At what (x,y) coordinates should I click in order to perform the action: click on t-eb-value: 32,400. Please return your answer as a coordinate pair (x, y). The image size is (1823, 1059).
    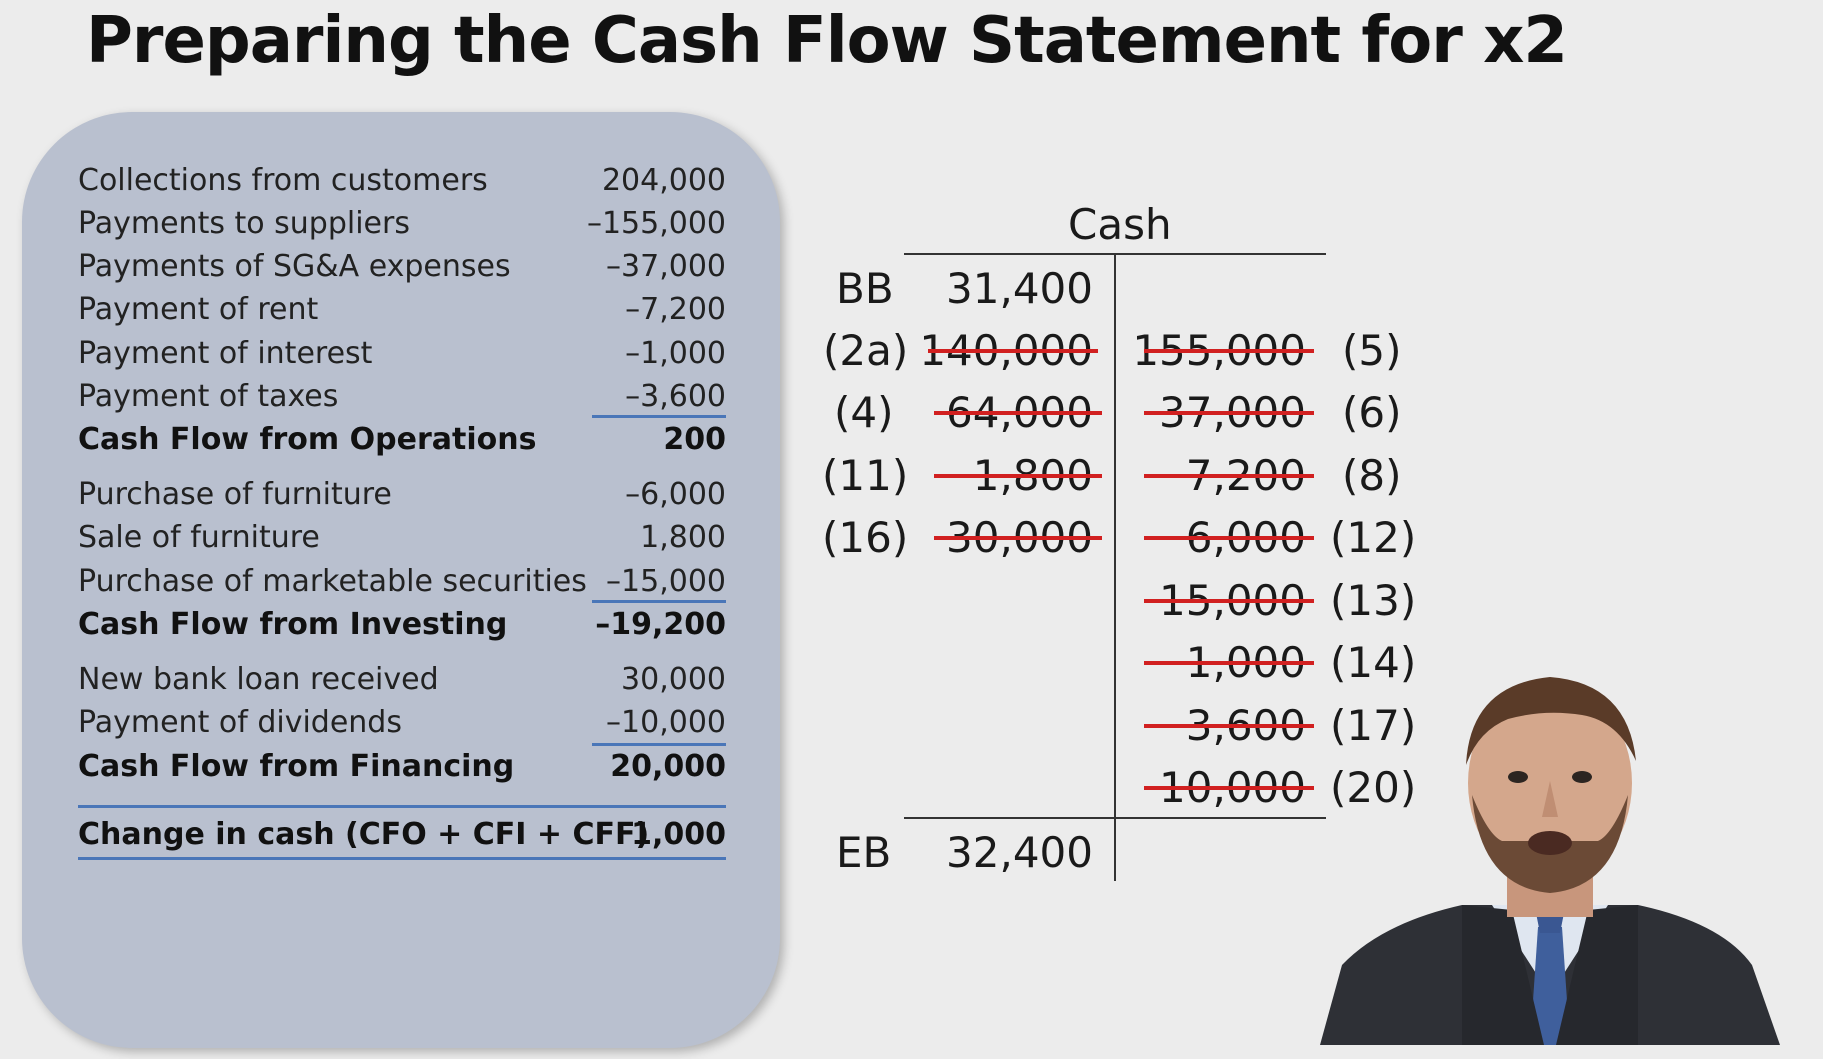
    Looking at the image, I should click on (1019, 852).